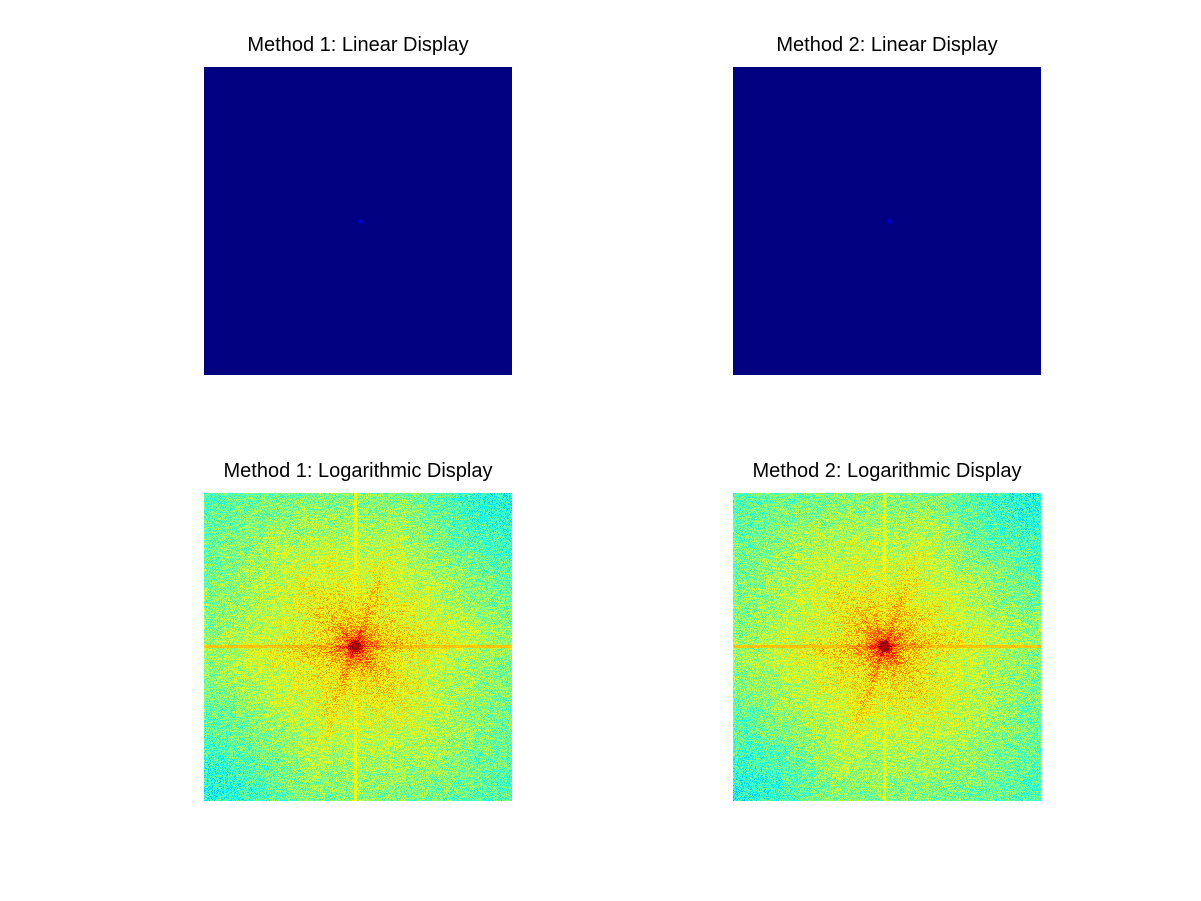 The image size is (1201, 901). Describe the element at coordinates (358, 471) in the screenshot. I see `panel-title: Method 1: Logarithmic Display` at that location.